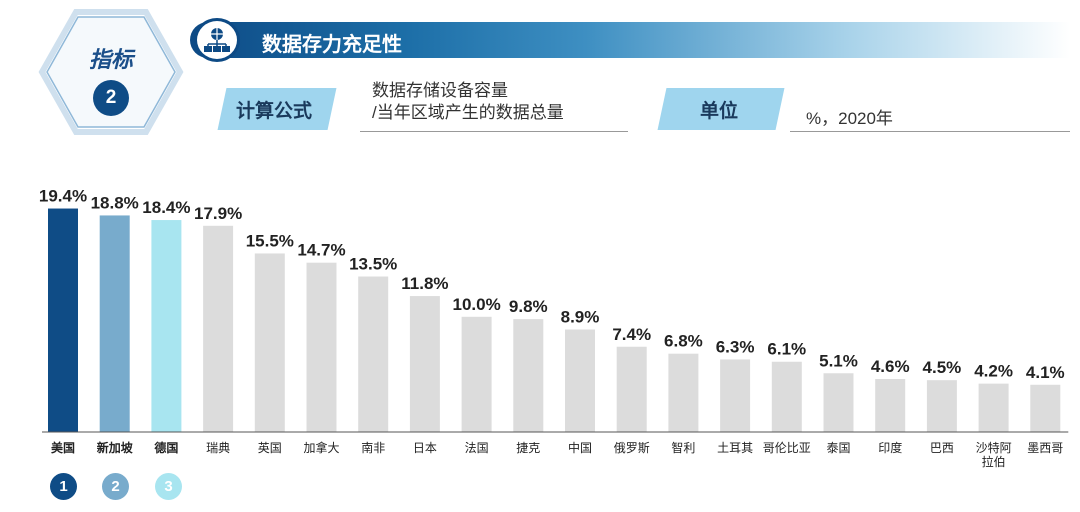 This screenshot has width=1080, height=512. Describe the element at coordinates (321, 447) in the screenshot. I see `category-label-6: 加拿大` at that location.